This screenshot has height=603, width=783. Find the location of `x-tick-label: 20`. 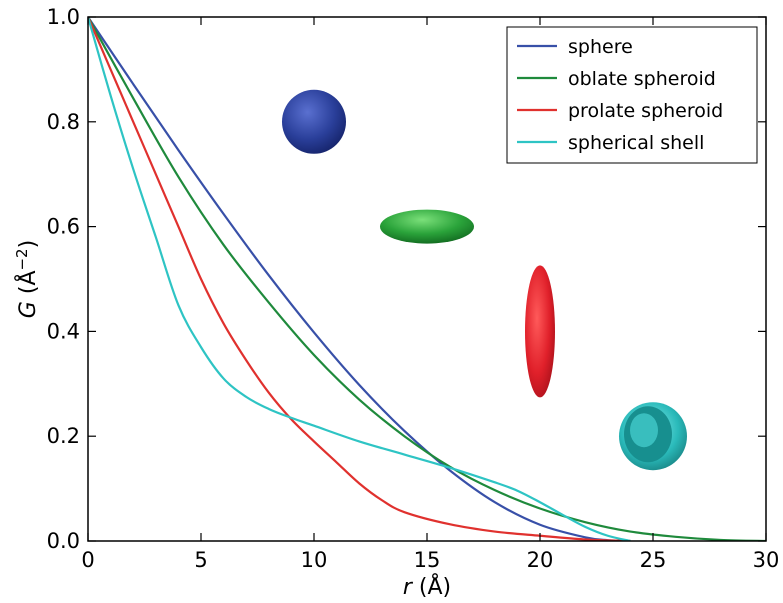

x-tick-label: 20 is located at coordinates (540, 560).